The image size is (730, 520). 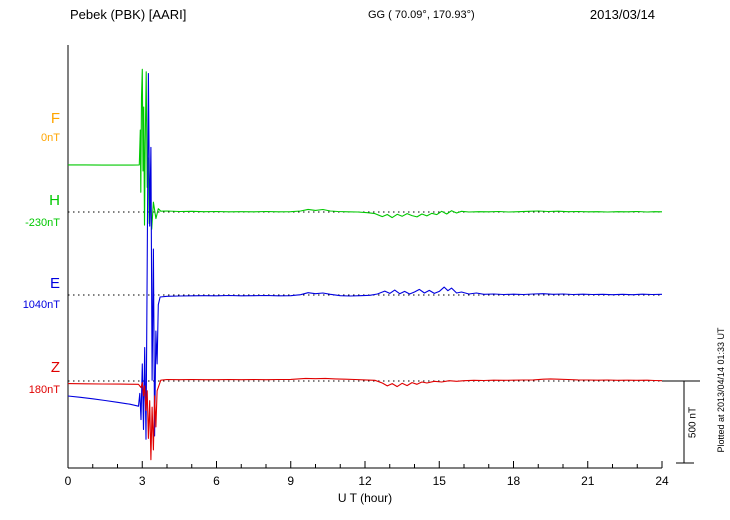 What do you see at coordinates (55, 367) in the screenshot?
I see `component-label-z: Z` at bounding box center [55, 367].